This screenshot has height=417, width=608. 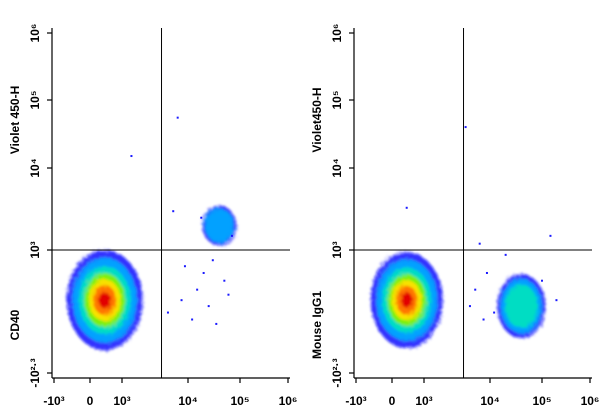 I want to click on y-axis-label: Violet450-H, so click(x=317, y=119).